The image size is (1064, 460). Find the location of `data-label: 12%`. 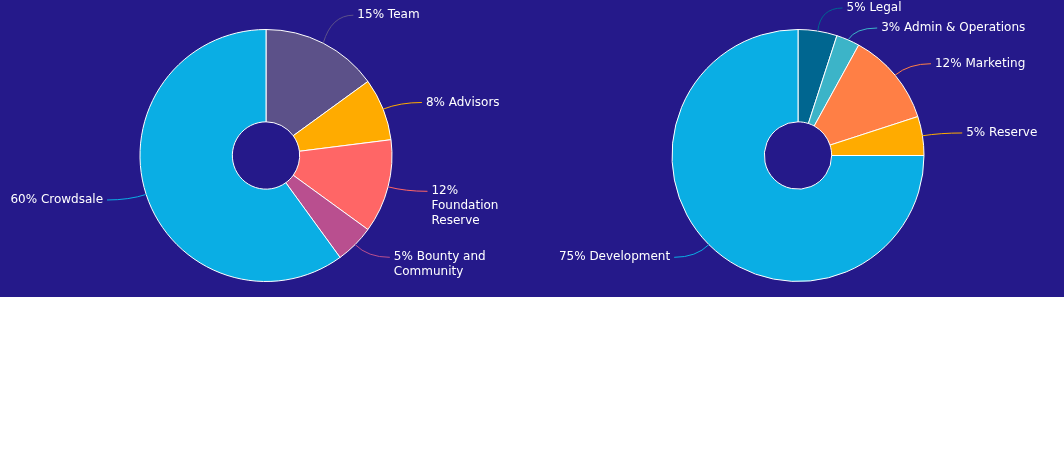

data-label: 12% is located at coordinates (445, 190).